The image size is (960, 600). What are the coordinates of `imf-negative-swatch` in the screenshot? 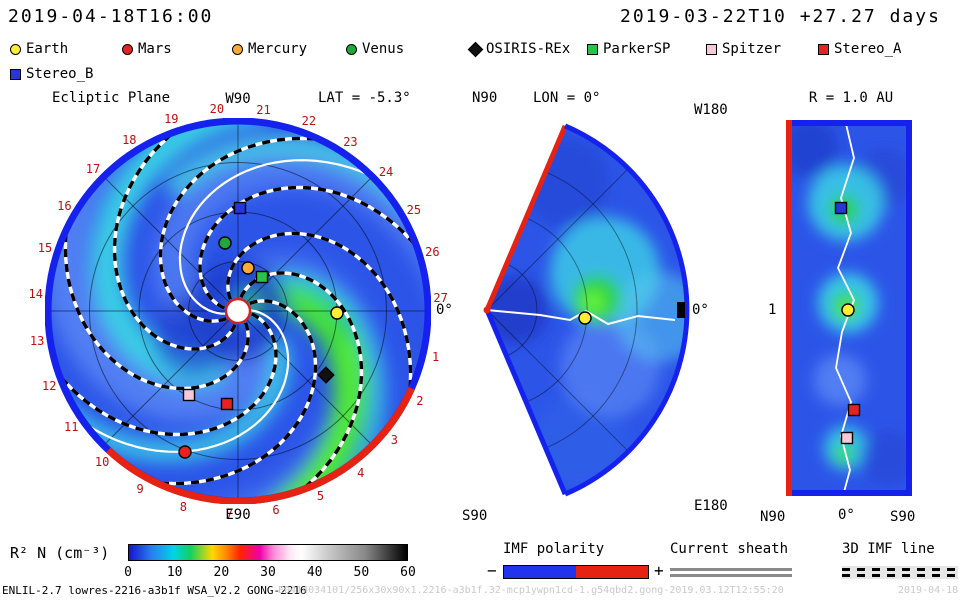 It's located at (540, 572).